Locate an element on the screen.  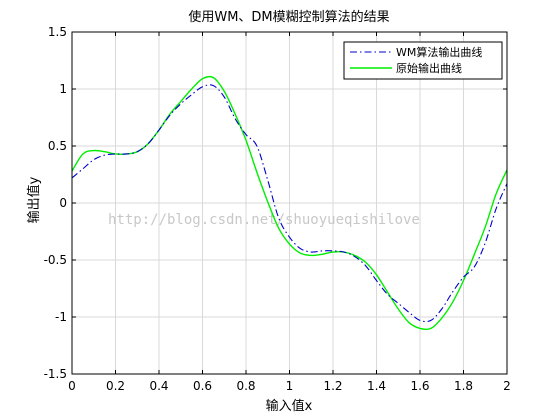
y-tick-label: 1.5 is located at coordinates (57, 32).